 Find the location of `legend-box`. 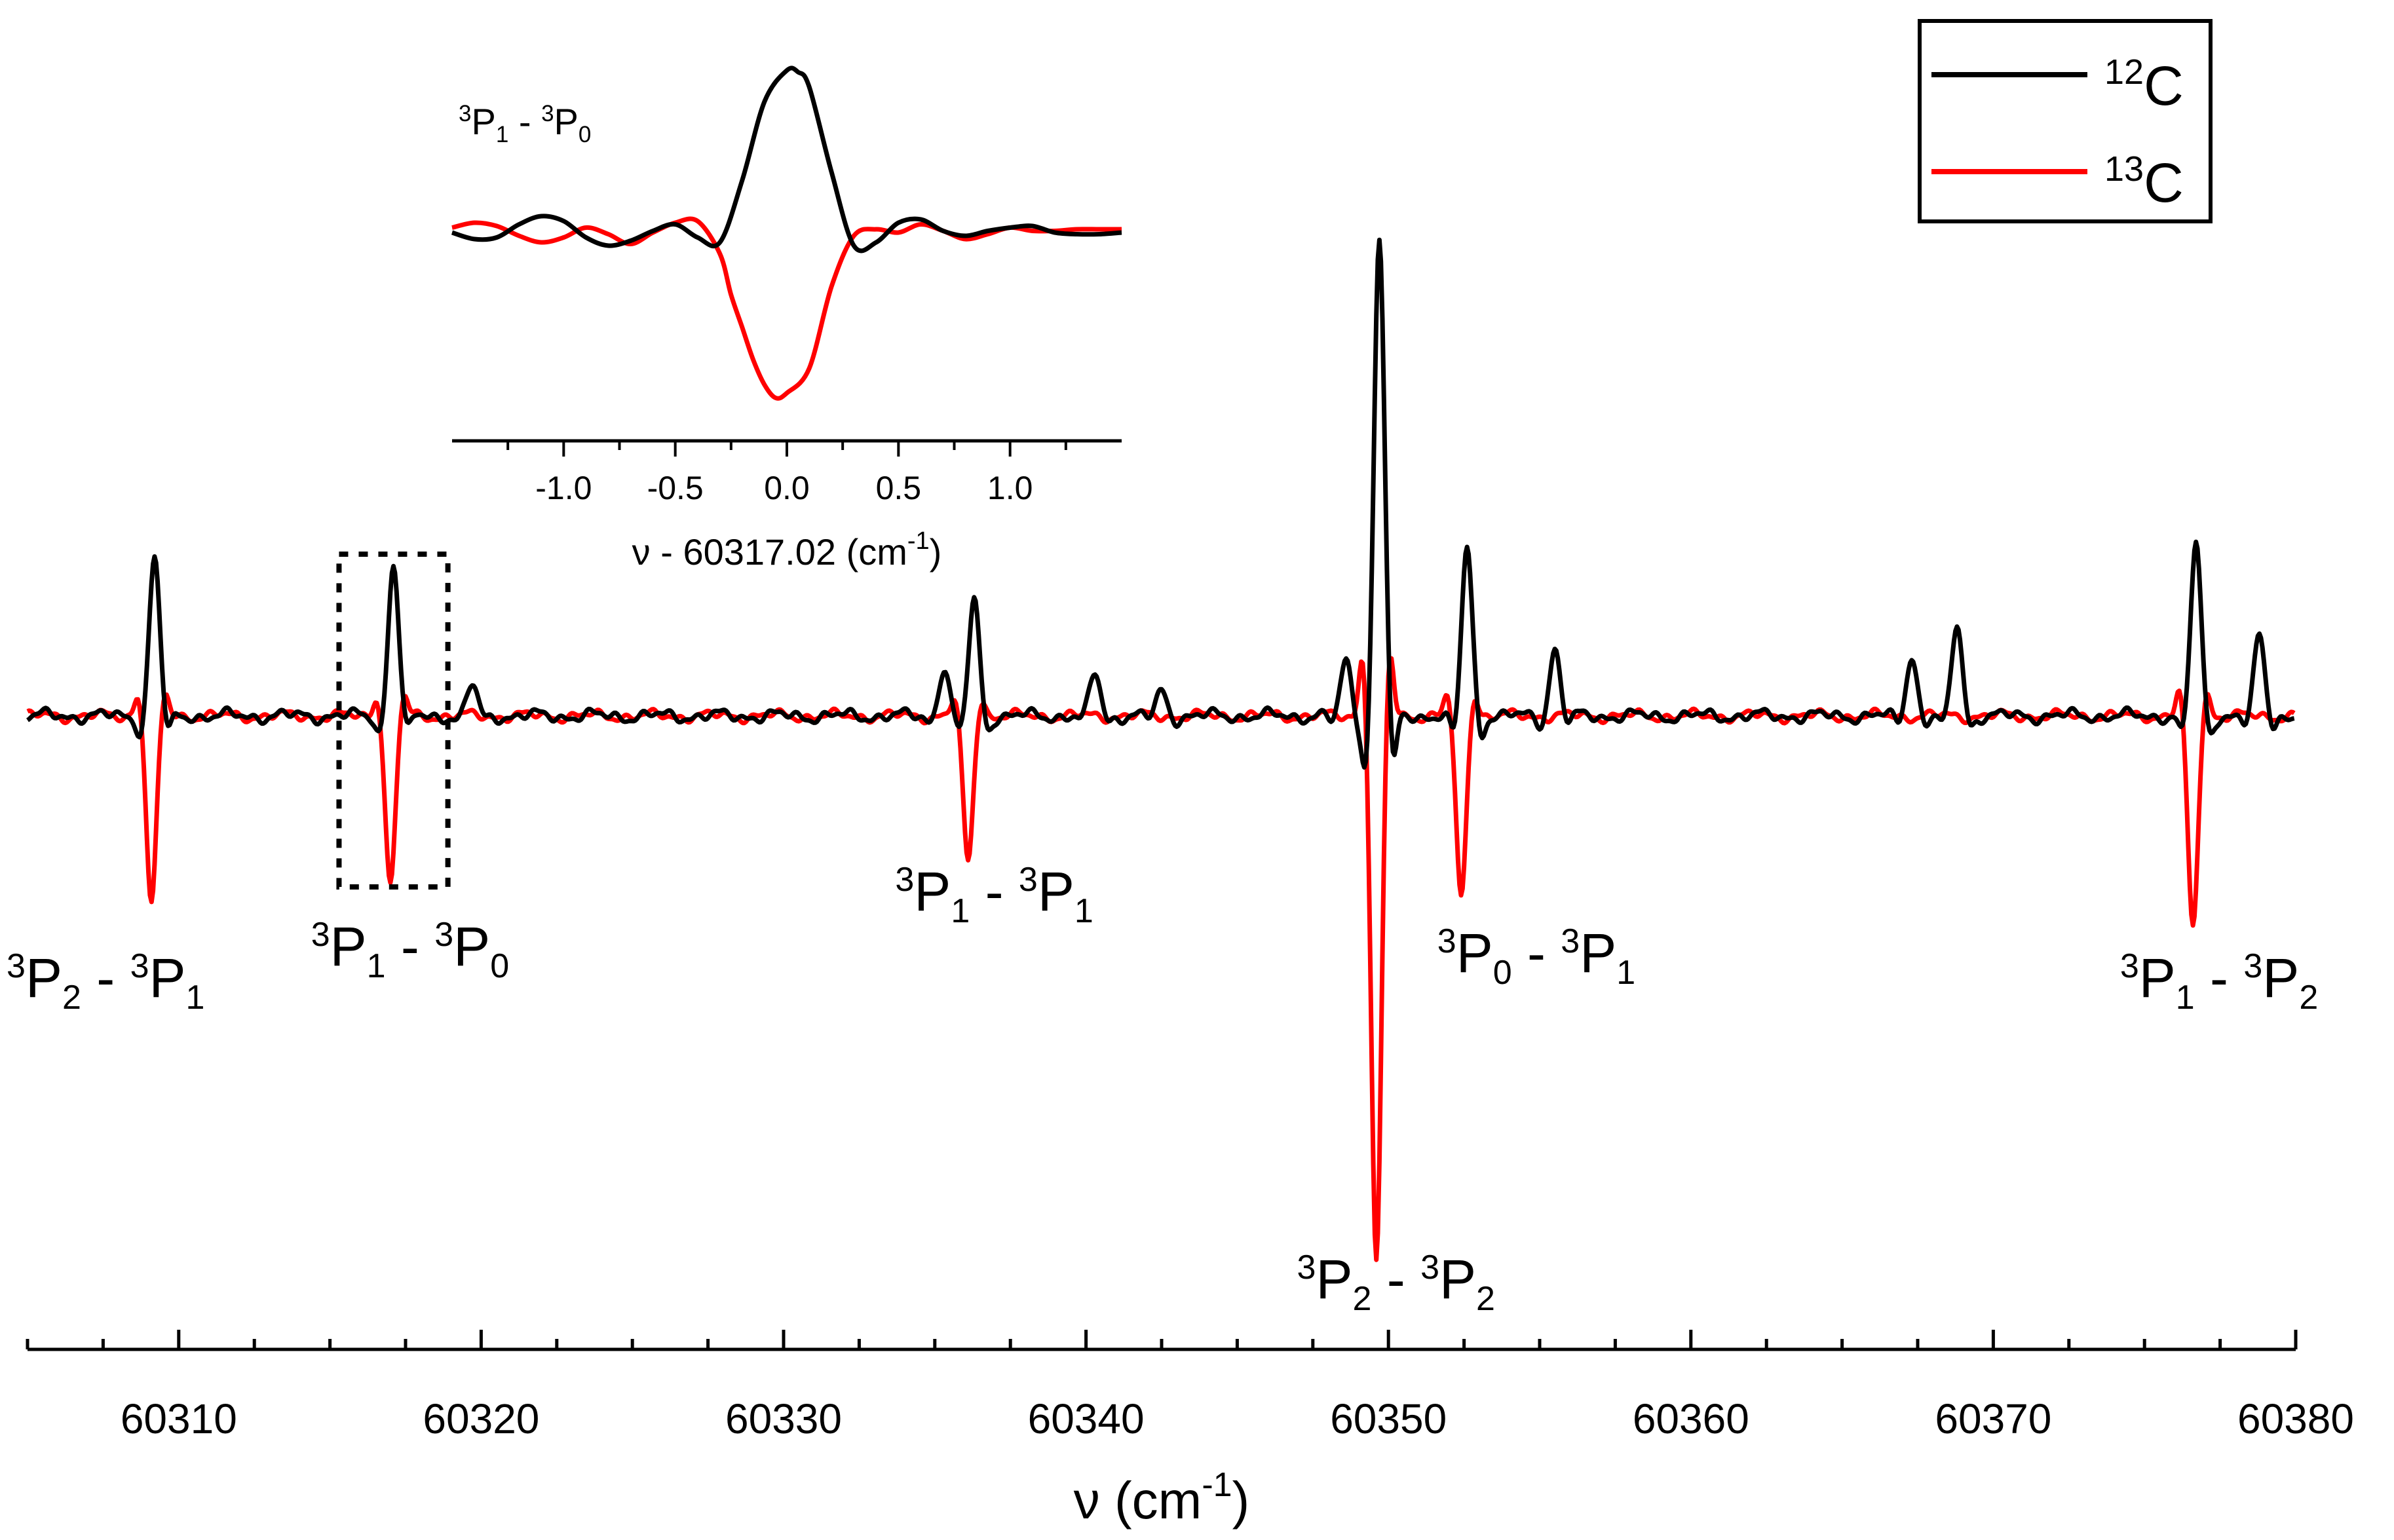

legend-box is located at coordinates (2065, 121).